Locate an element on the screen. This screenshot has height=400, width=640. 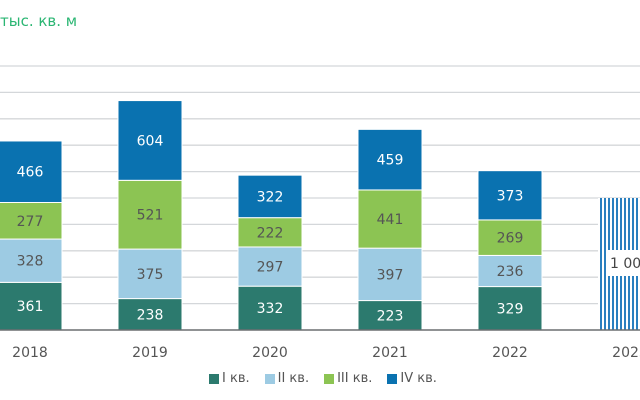
forecast-label-bg is located at coordinates (623, 263).